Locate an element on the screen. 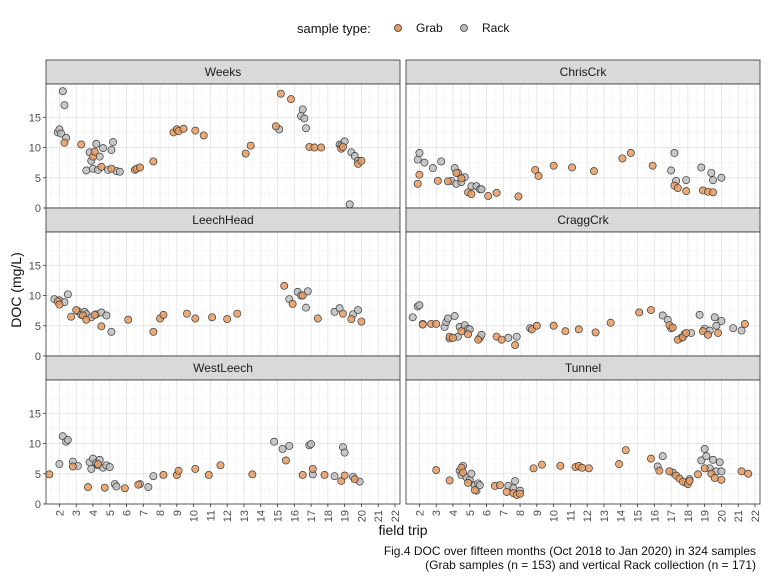  panel-westleech: WestLeech 0 5 10 15 is located at coordinates (215, 433).